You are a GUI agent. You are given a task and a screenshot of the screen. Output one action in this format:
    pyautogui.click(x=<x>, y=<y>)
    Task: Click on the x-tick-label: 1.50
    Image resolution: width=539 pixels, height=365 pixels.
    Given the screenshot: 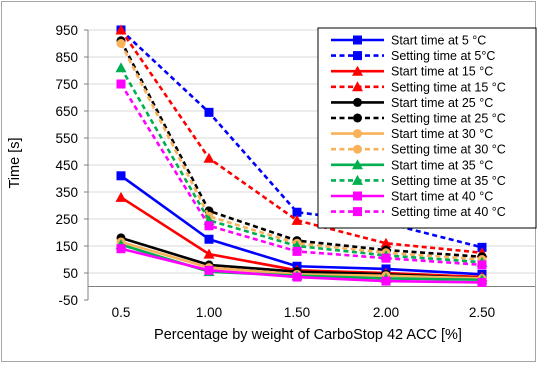 What is the action you would take?
    pyautogui.click(x=297, y=312)
    